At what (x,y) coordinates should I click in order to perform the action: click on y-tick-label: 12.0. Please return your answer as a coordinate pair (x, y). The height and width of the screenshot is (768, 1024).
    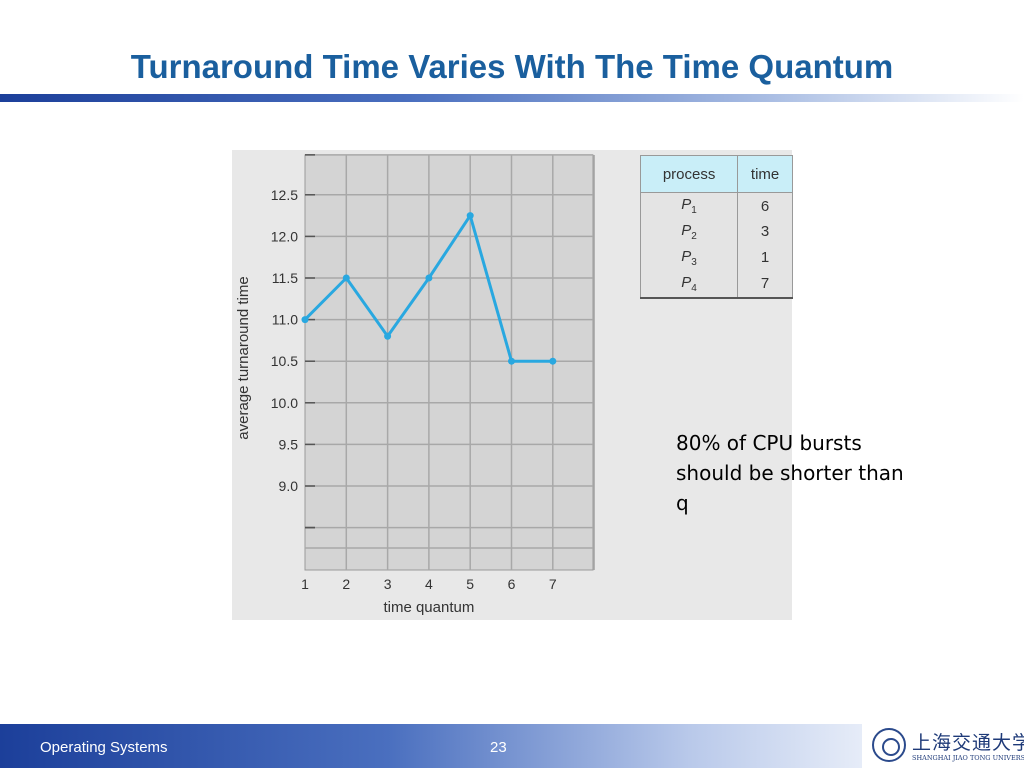
    Looking at the image, I should click on (284, 236).